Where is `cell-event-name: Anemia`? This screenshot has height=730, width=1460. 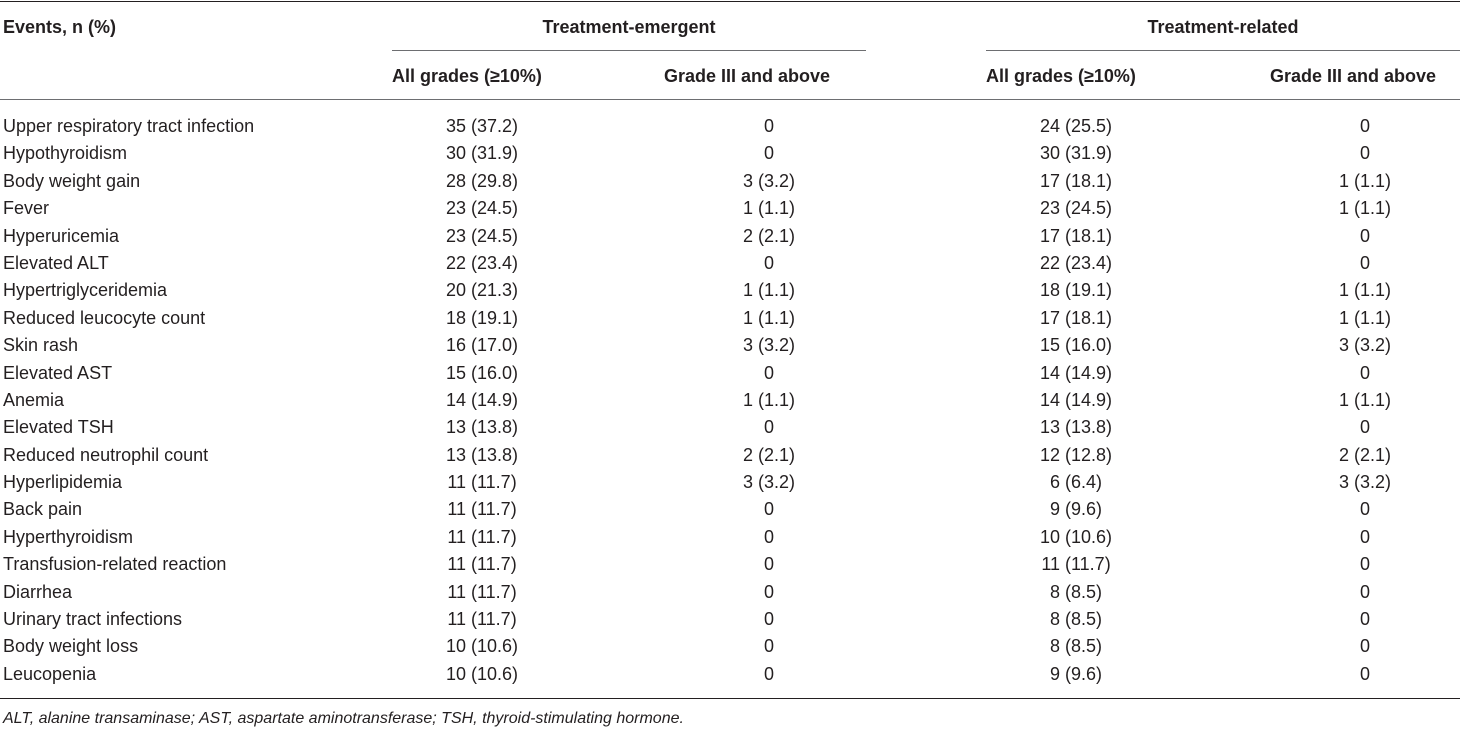
cell-event-name: Anemia is located at coordinates (34, 399).